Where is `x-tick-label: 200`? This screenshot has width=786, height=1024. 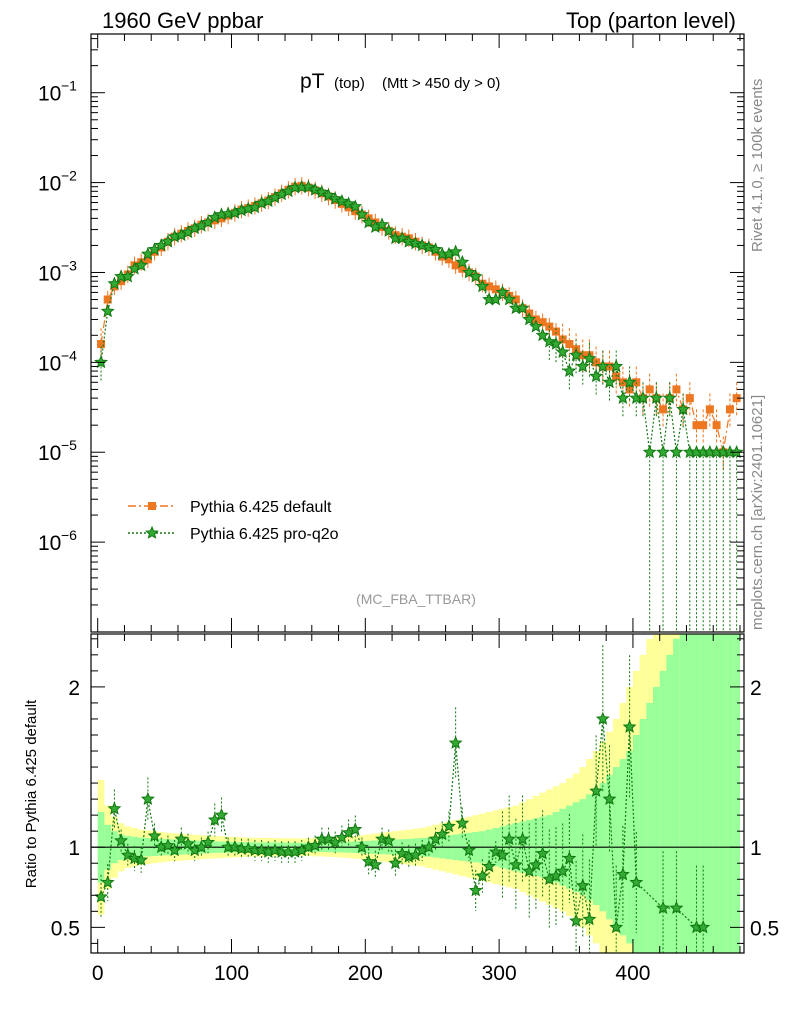
x-tick-label: 200 is located at coordinates (365, 973).